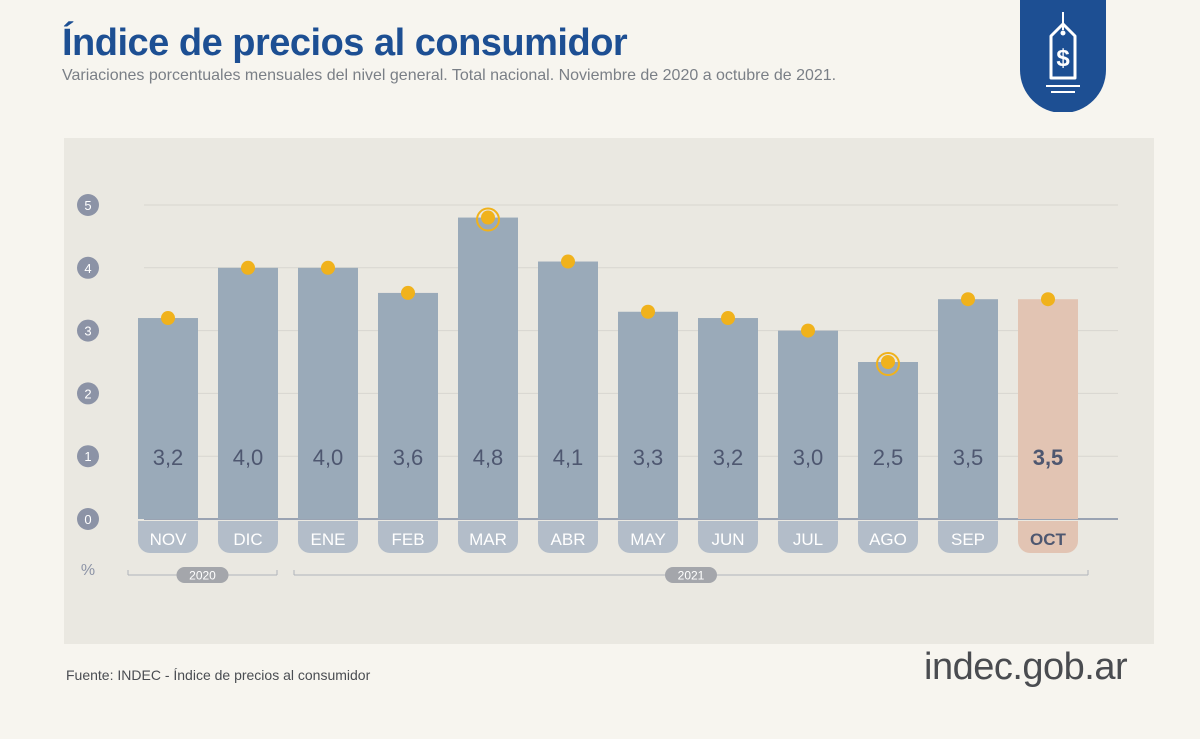 The height and width of the screenshot is (739, 1200). What do you see at coordinates (488, 457) in the screenshot?
I see `data-label: 4,8` at bounding box center [488, 457].